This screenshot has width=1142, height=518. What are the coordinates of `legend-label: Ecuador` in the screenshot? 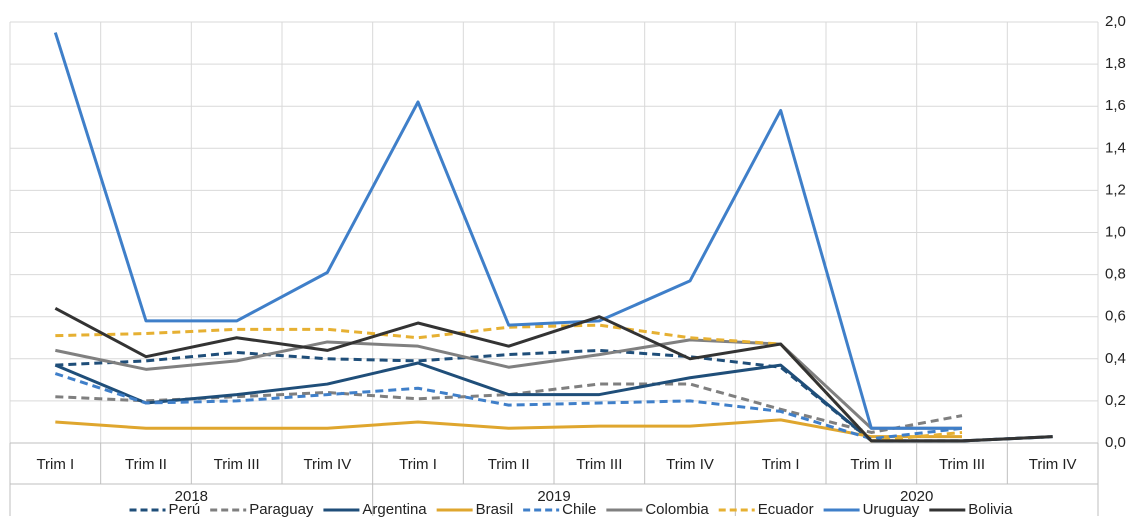 It's located at (786, 509).